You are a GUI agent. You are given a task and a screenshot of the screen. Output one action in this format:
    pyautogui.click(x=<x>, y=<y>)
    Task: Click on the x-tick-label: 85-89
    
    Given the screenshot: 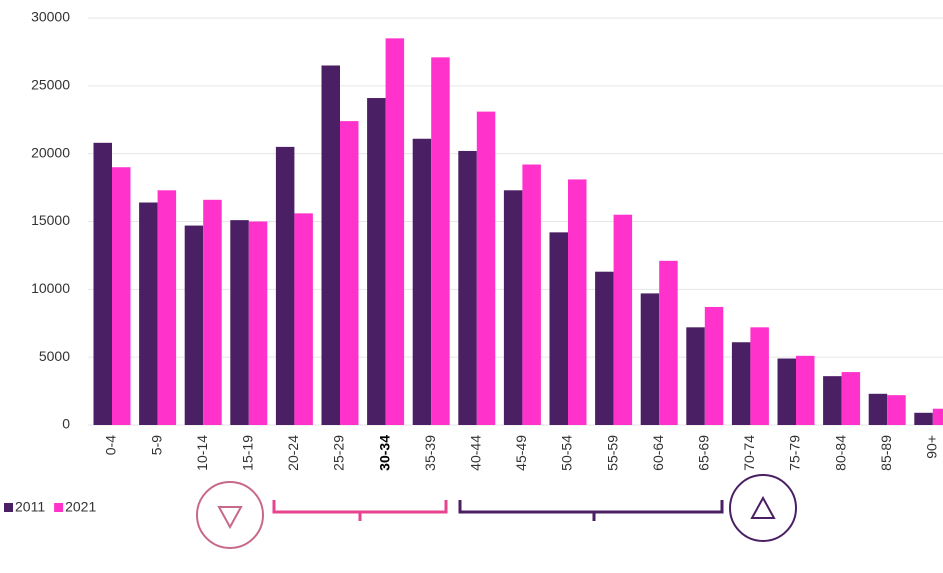 What is the action you would take?
    pyautogui.click(x=886, y=453)
    